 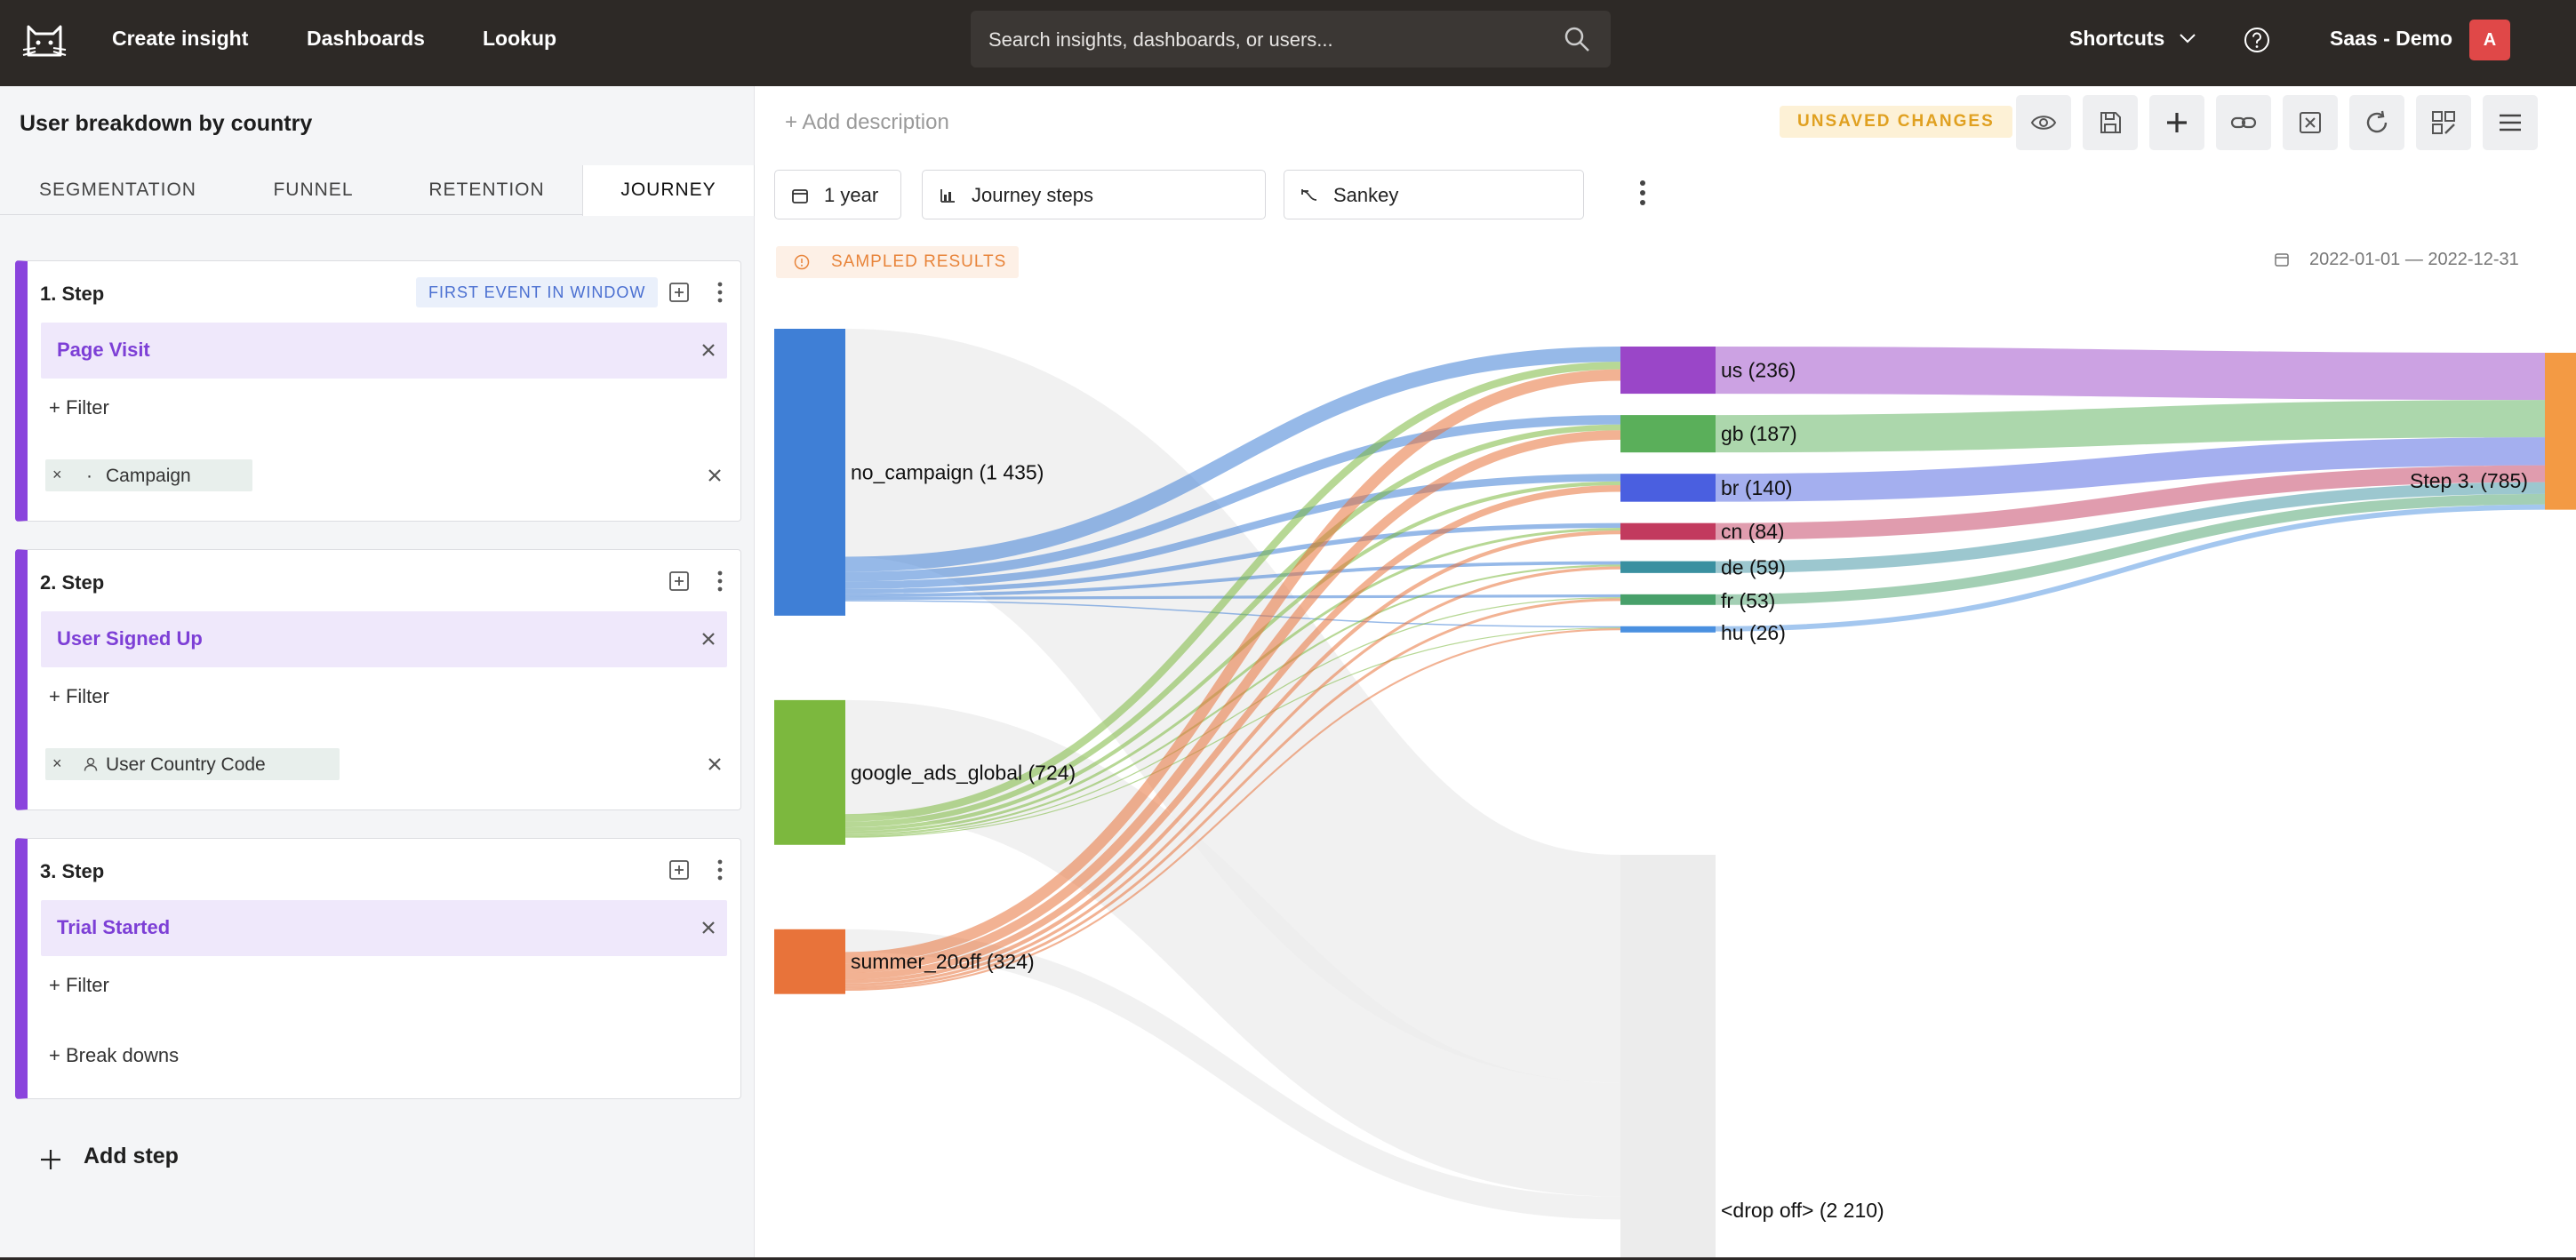 I want to click on sankey-link-us-step3, so click(x=2130, y=374).